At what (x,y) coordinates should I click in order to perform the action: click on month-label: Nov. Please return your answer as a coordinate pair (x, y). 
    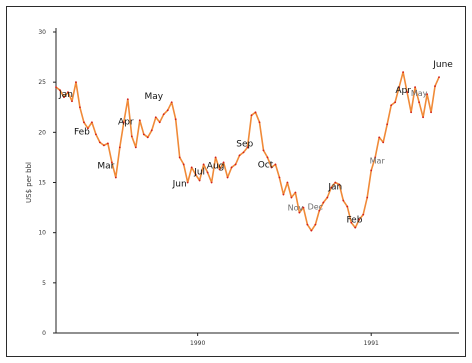
    Looking at the image, I should click on (296, 208).